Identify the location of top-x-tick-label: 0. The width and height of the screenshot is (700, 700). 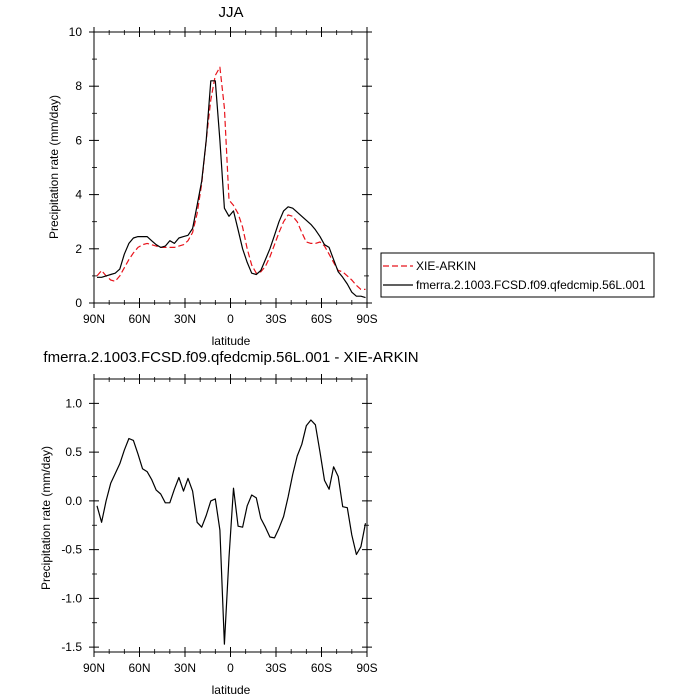
(230, 319).